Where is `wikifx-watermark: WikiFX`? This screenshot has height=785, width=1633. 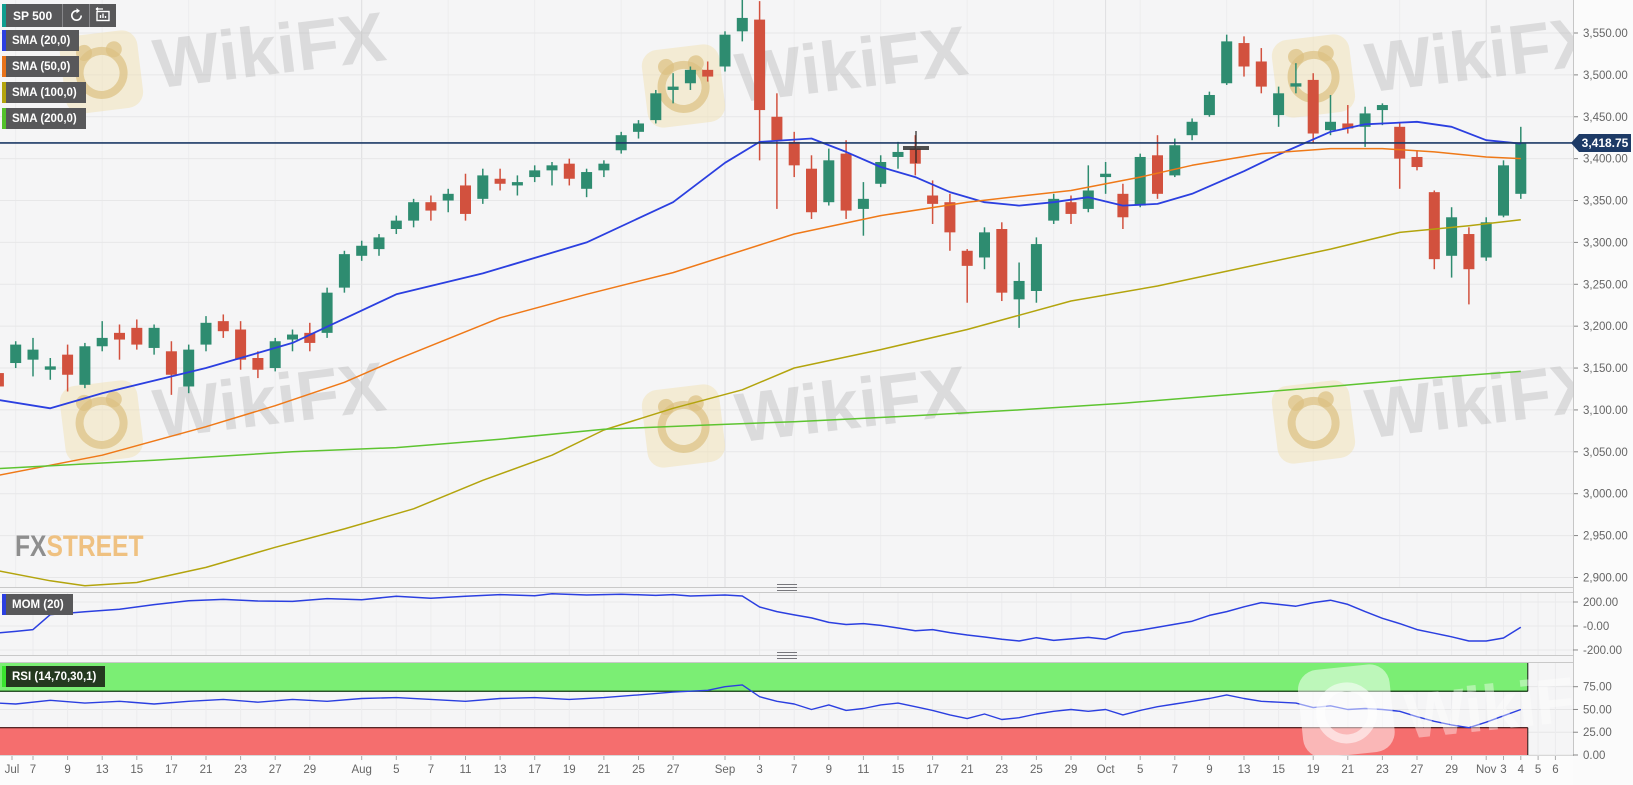 wikifx-watermark: WikiFX is located at coordinates (1422, 405).